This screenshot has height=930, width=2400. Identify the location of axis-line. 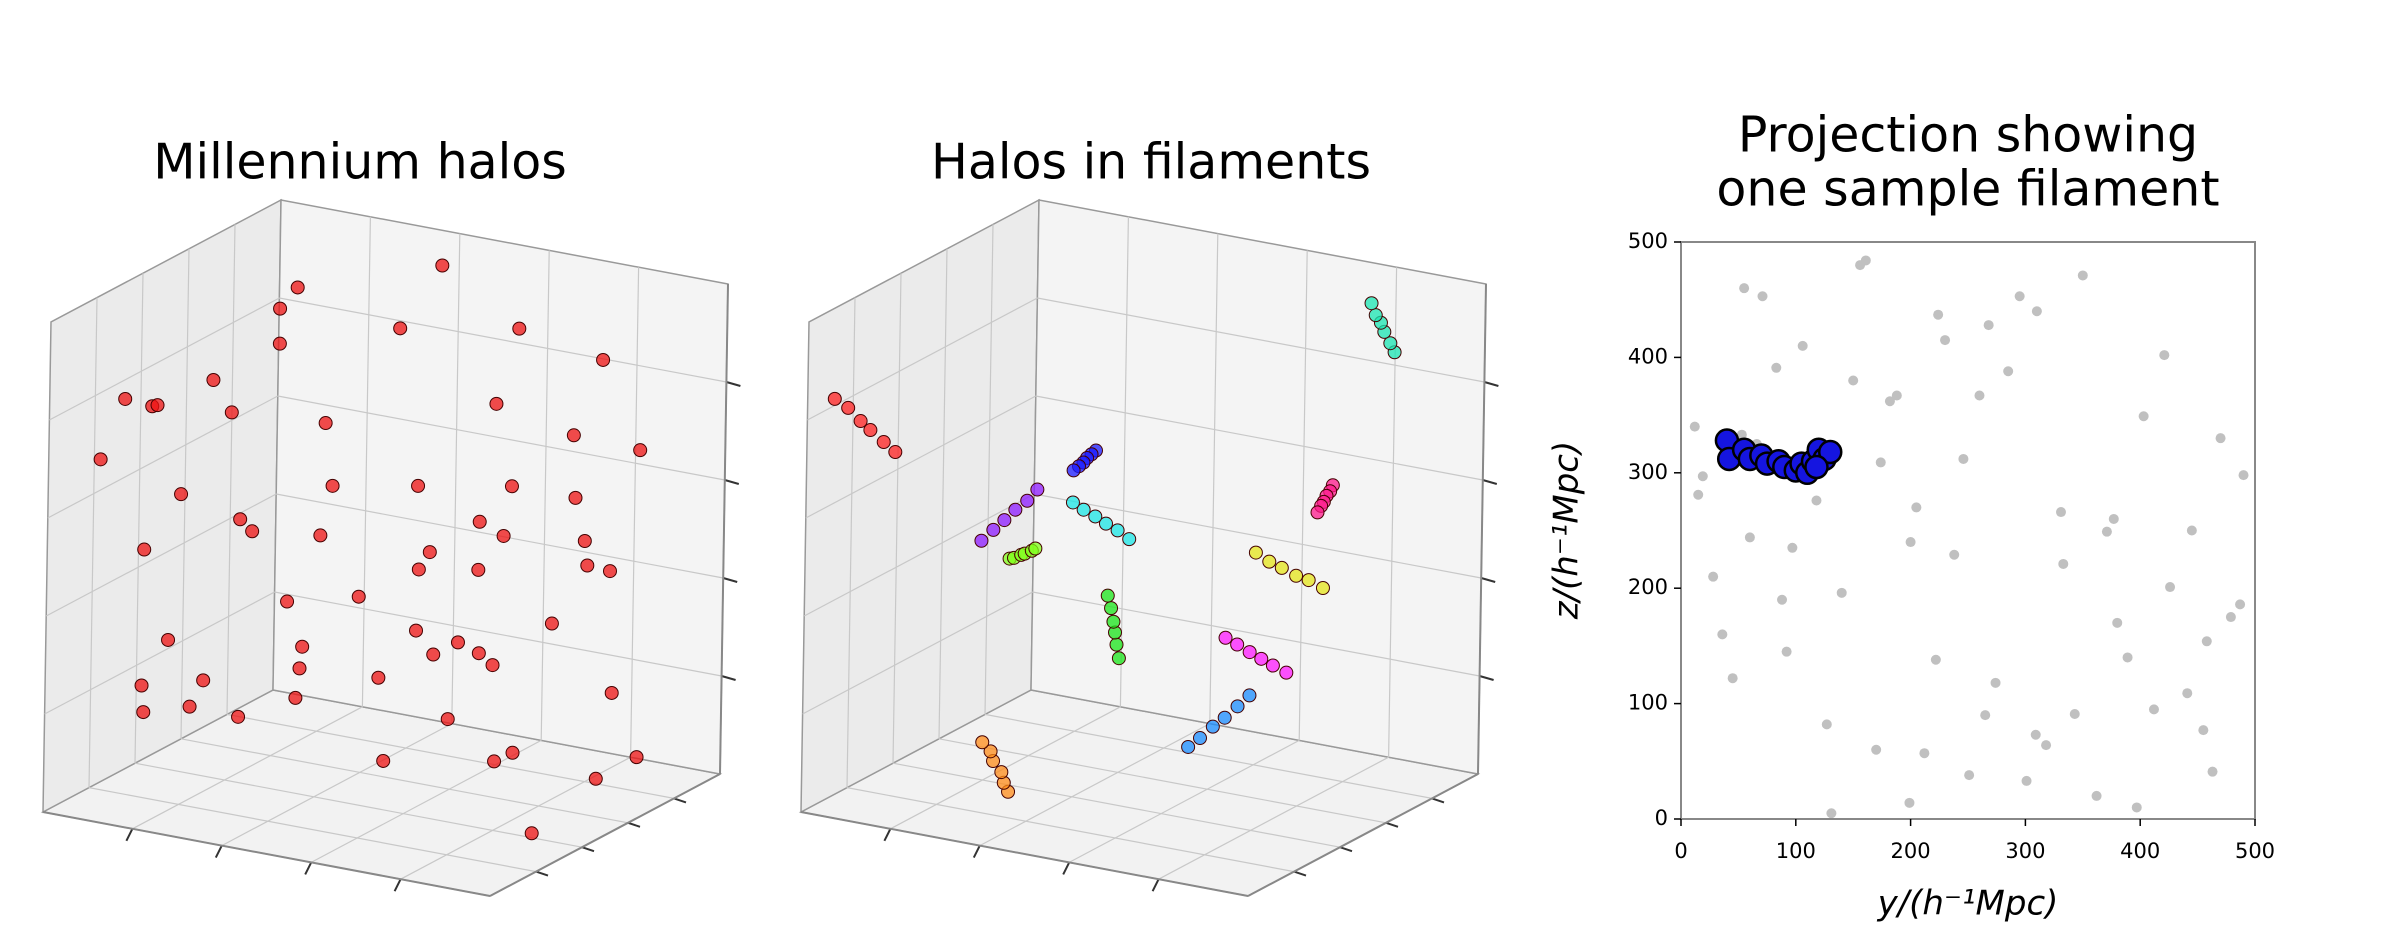
(266, 854).